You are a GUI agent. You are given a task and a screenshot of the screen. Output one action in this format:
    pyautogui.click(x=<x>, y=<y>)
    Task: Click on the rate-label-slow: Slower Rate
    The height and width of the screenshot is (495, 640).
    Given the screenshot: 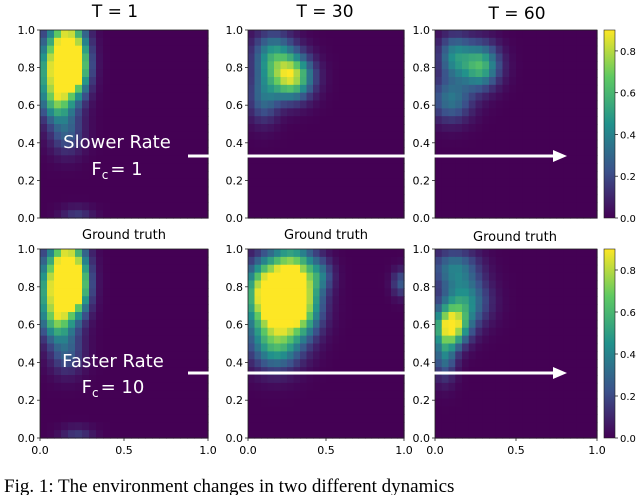 What is the action you would take?
    pyautogui.click(x=117, y=142)
    